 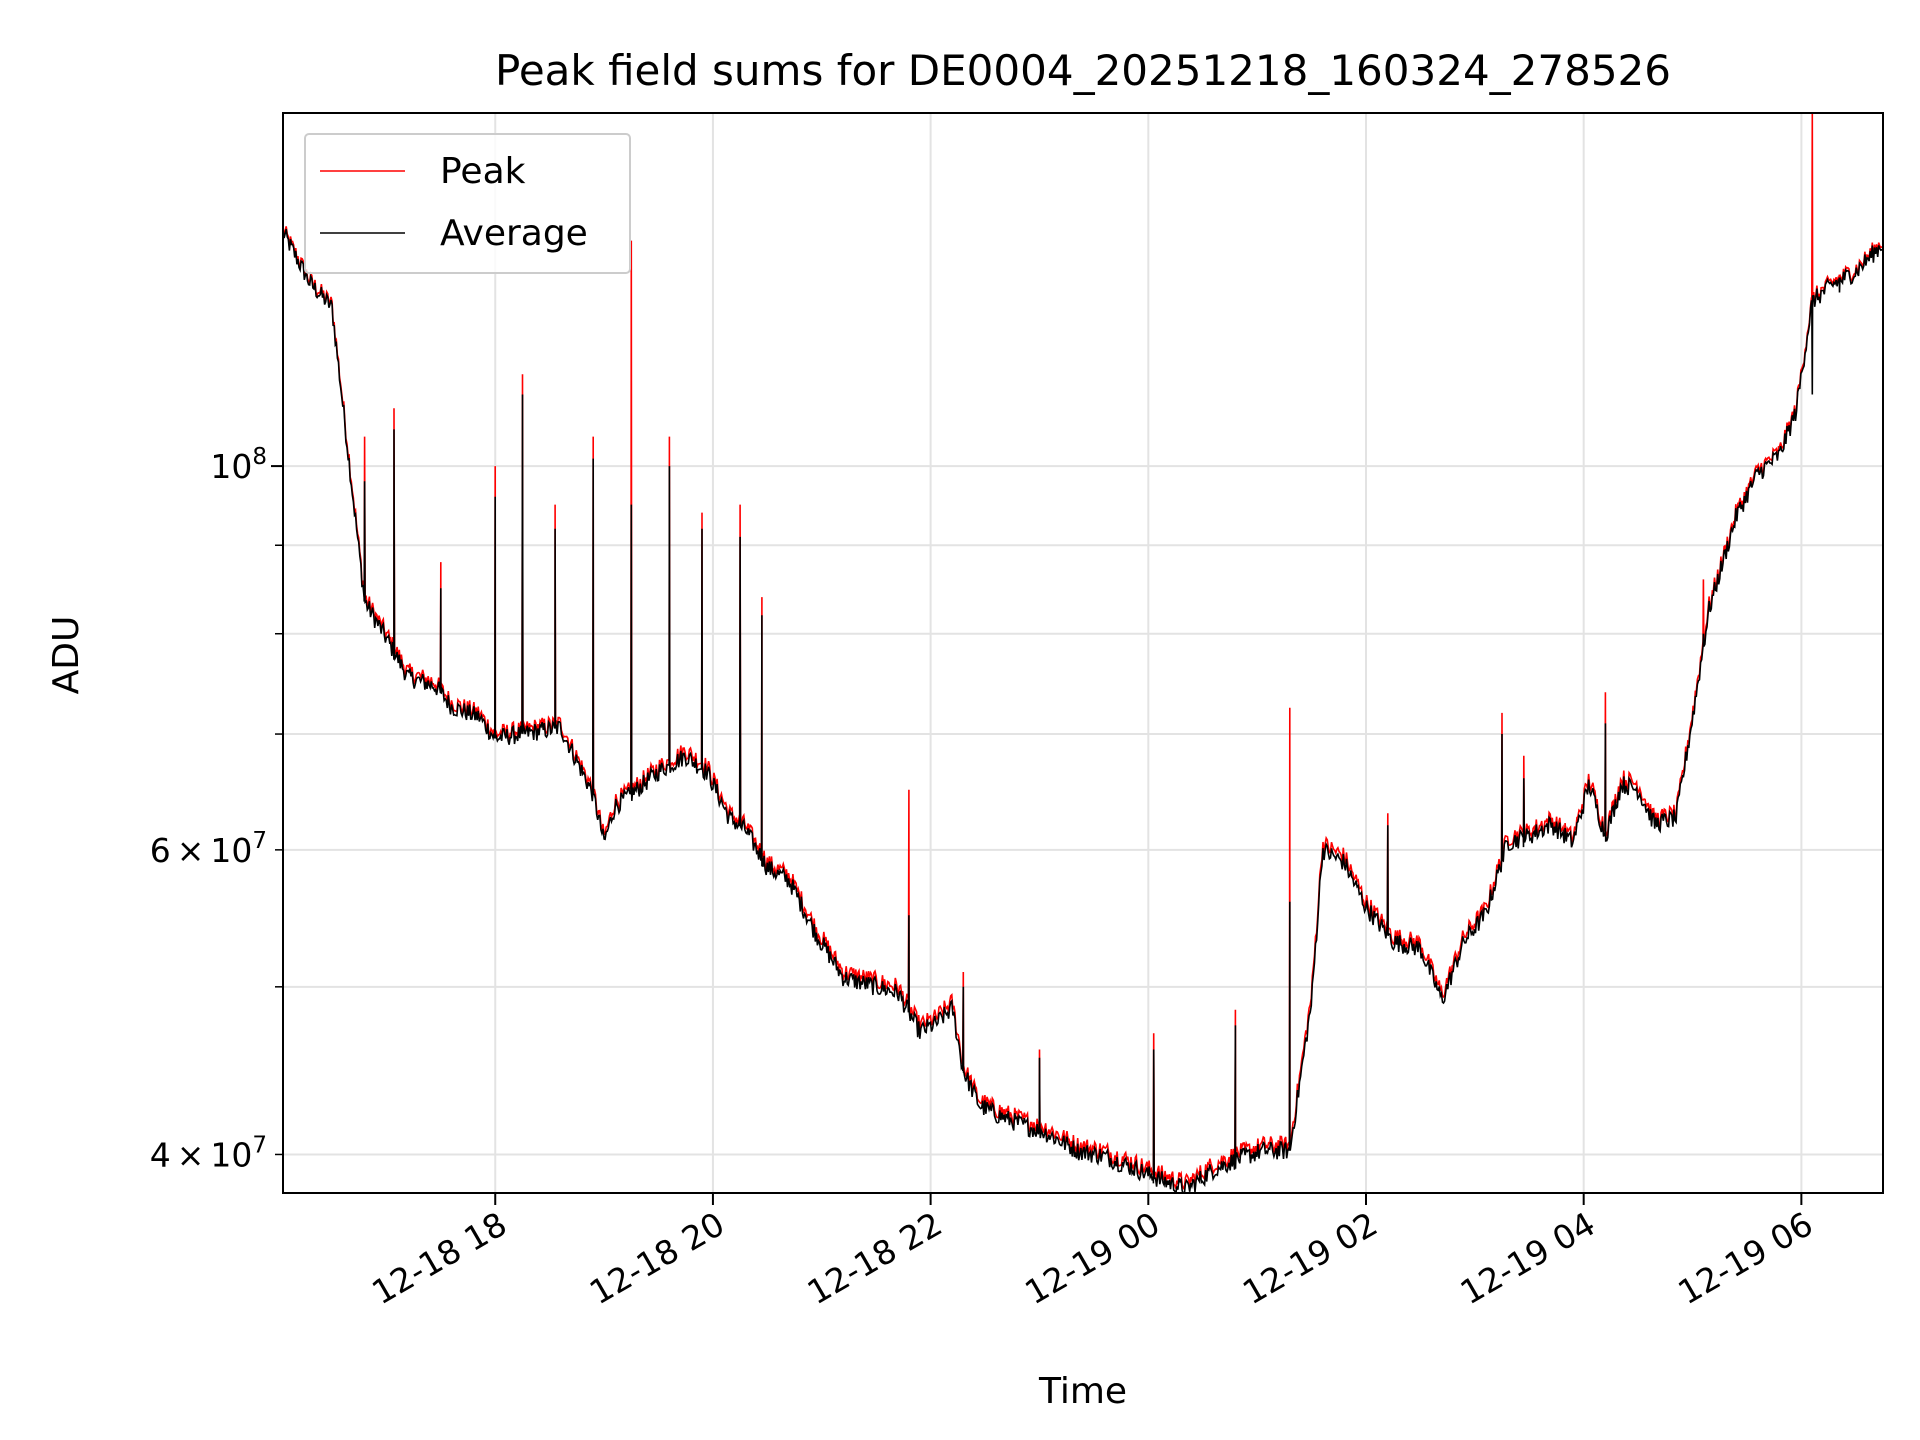 I want to click on y-axis-title: ADU, so click(x=66, y=655).